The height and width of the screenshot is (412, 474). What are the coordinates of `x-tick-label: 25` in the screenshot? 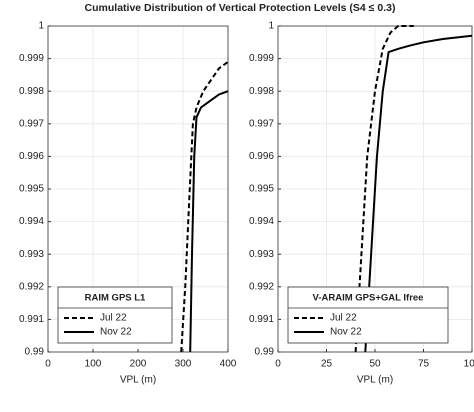 It's located at (327, 364).